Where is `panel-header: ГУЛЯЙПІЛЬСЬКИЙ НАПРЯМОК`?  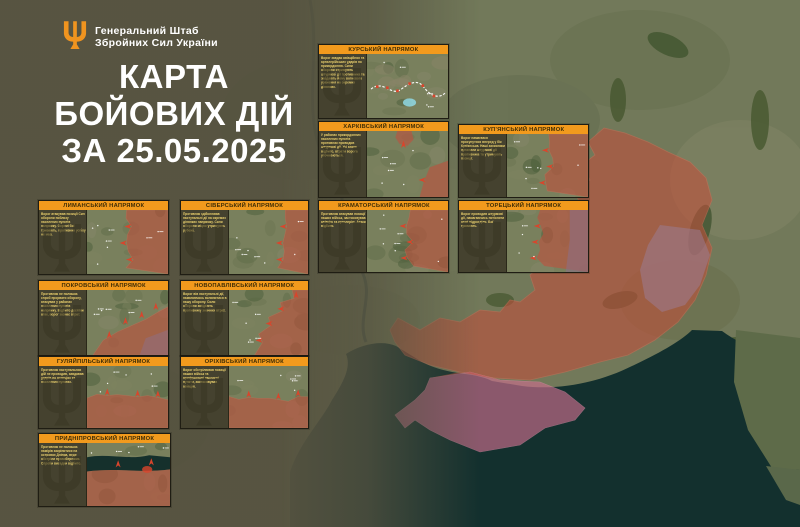 panel-header: ГУЛЯЙПІЛЬСЬКИЙ НАПРЯМОК is located at coordinates (103, 361).